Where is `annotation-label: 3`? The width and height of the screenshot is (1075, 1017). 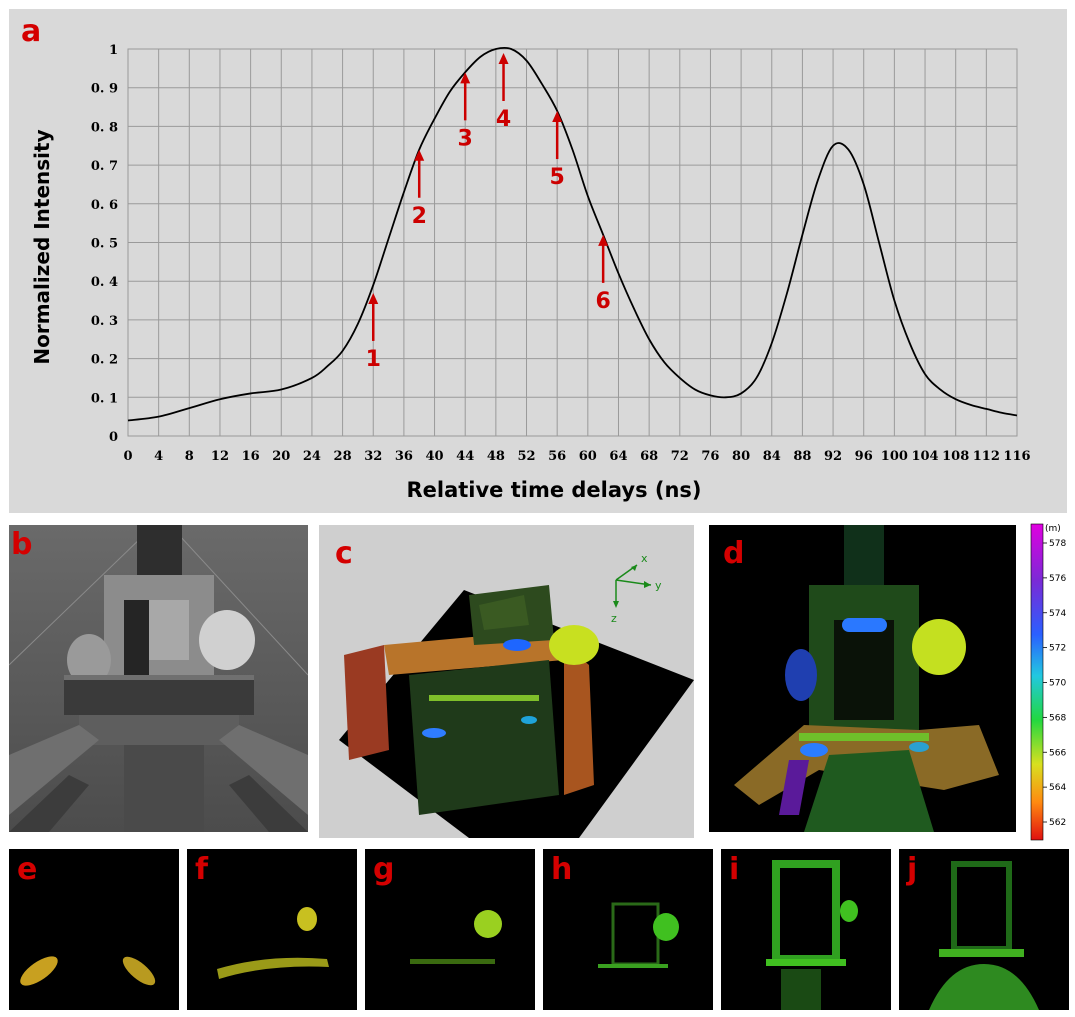 annotation-label: 3 is located at coordinates (465, 138).